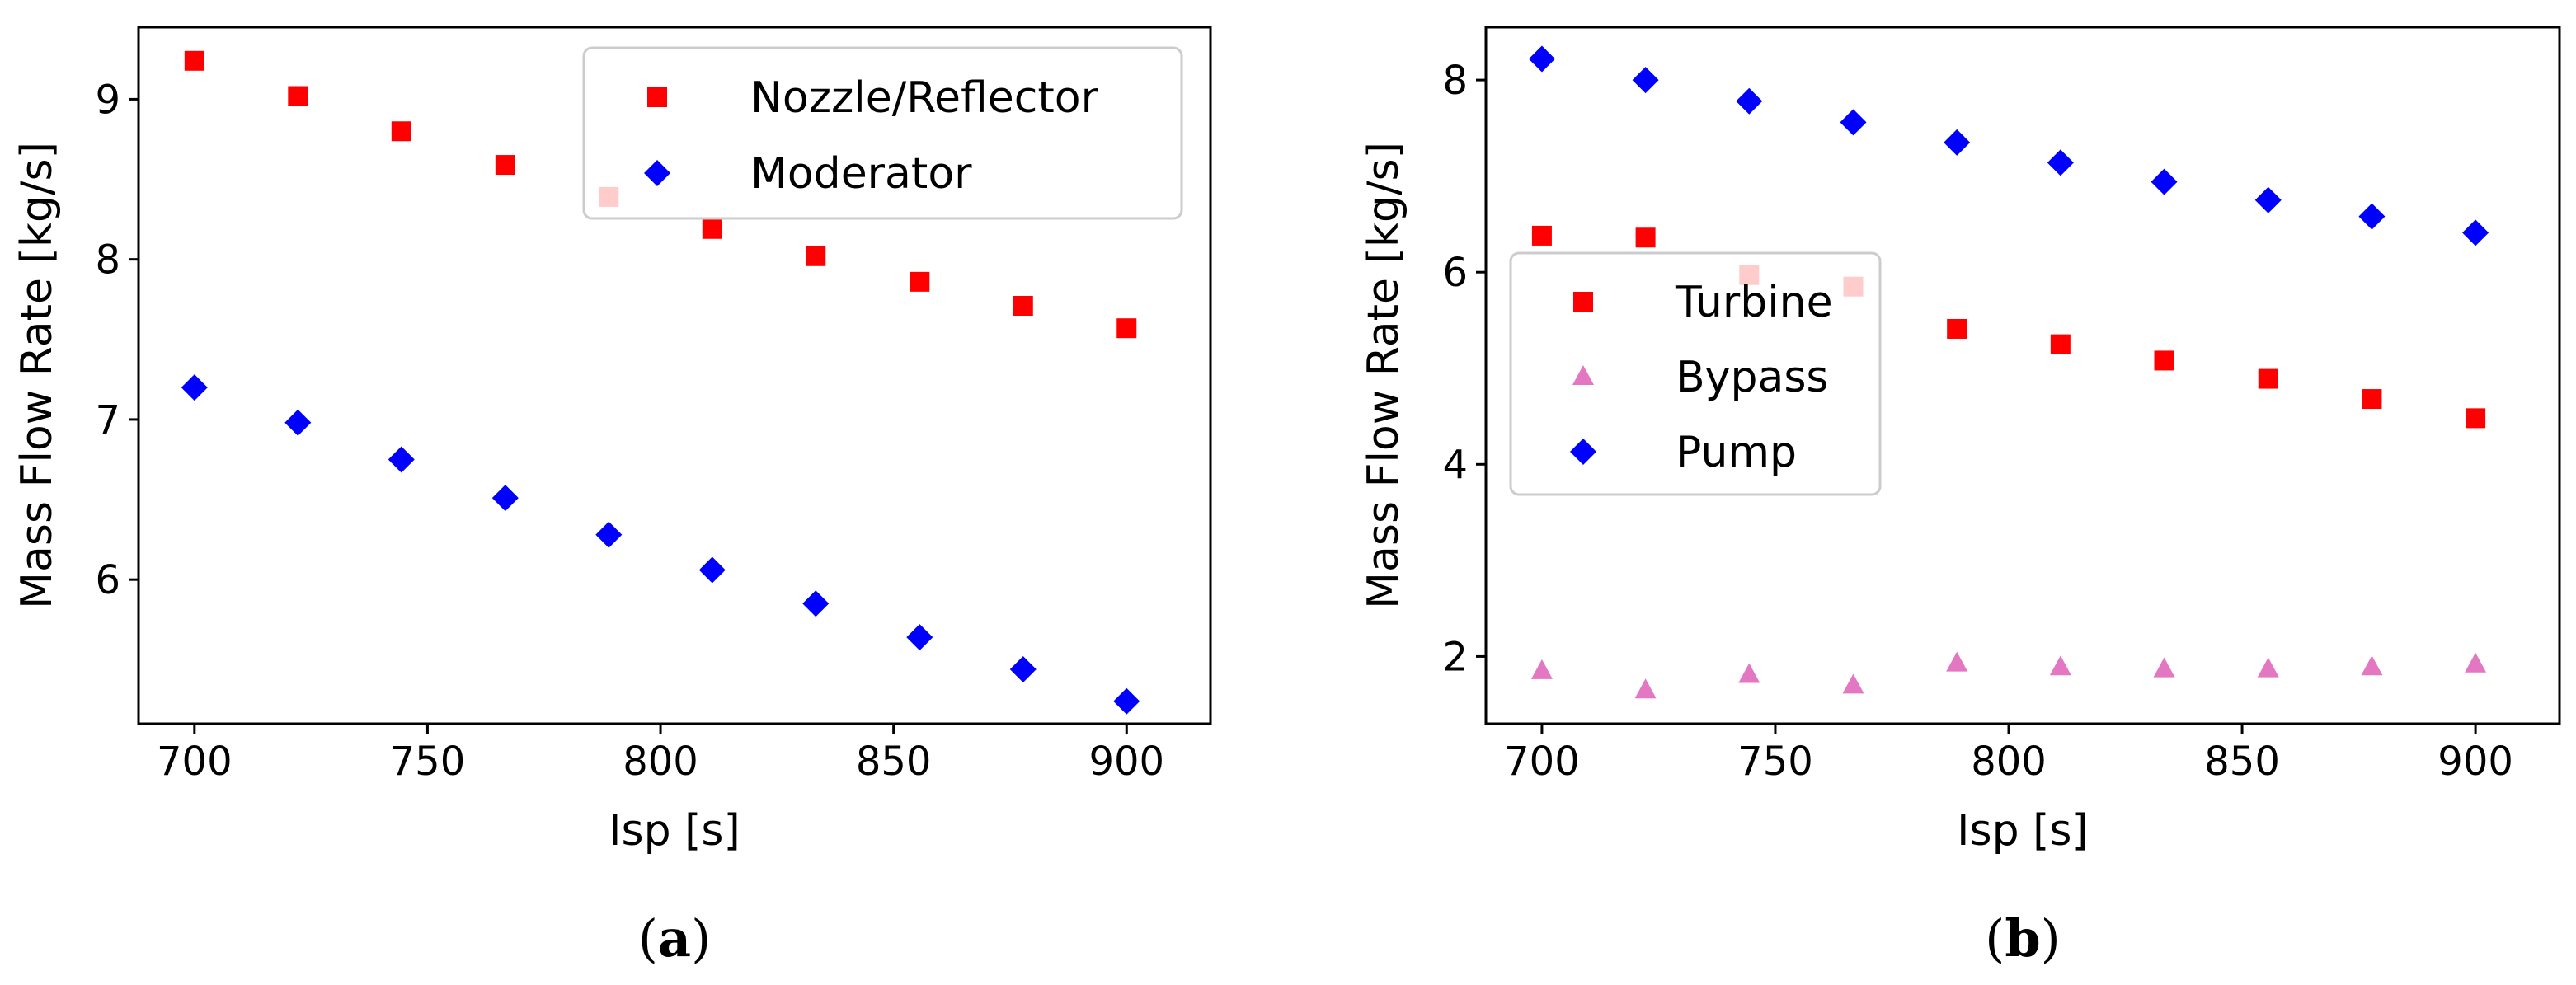 This screenshot has height=985, width=2576. What do you see at coordinates (107, 420) in the screenshot?
I see `y-tick-label: 7` at bounding box center [107, 420].